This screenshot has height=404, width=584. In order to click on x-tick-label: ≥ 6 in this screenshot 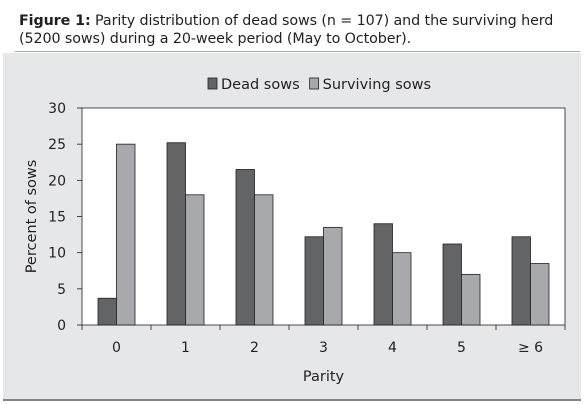, I will do `click(530, 348)`.